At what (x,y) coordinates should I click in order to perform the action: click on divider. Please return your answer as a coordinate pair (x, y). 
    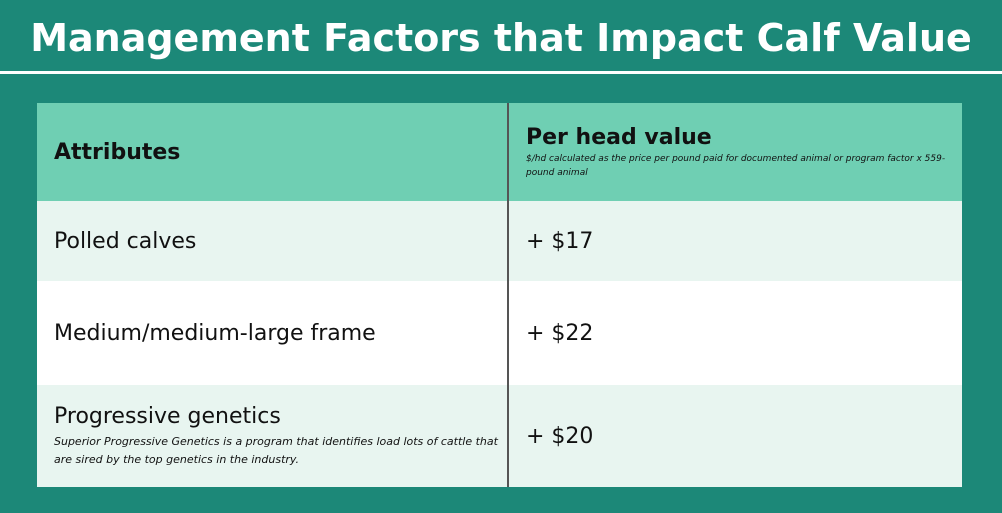
    Looking at the image, I should click on (501, 72).